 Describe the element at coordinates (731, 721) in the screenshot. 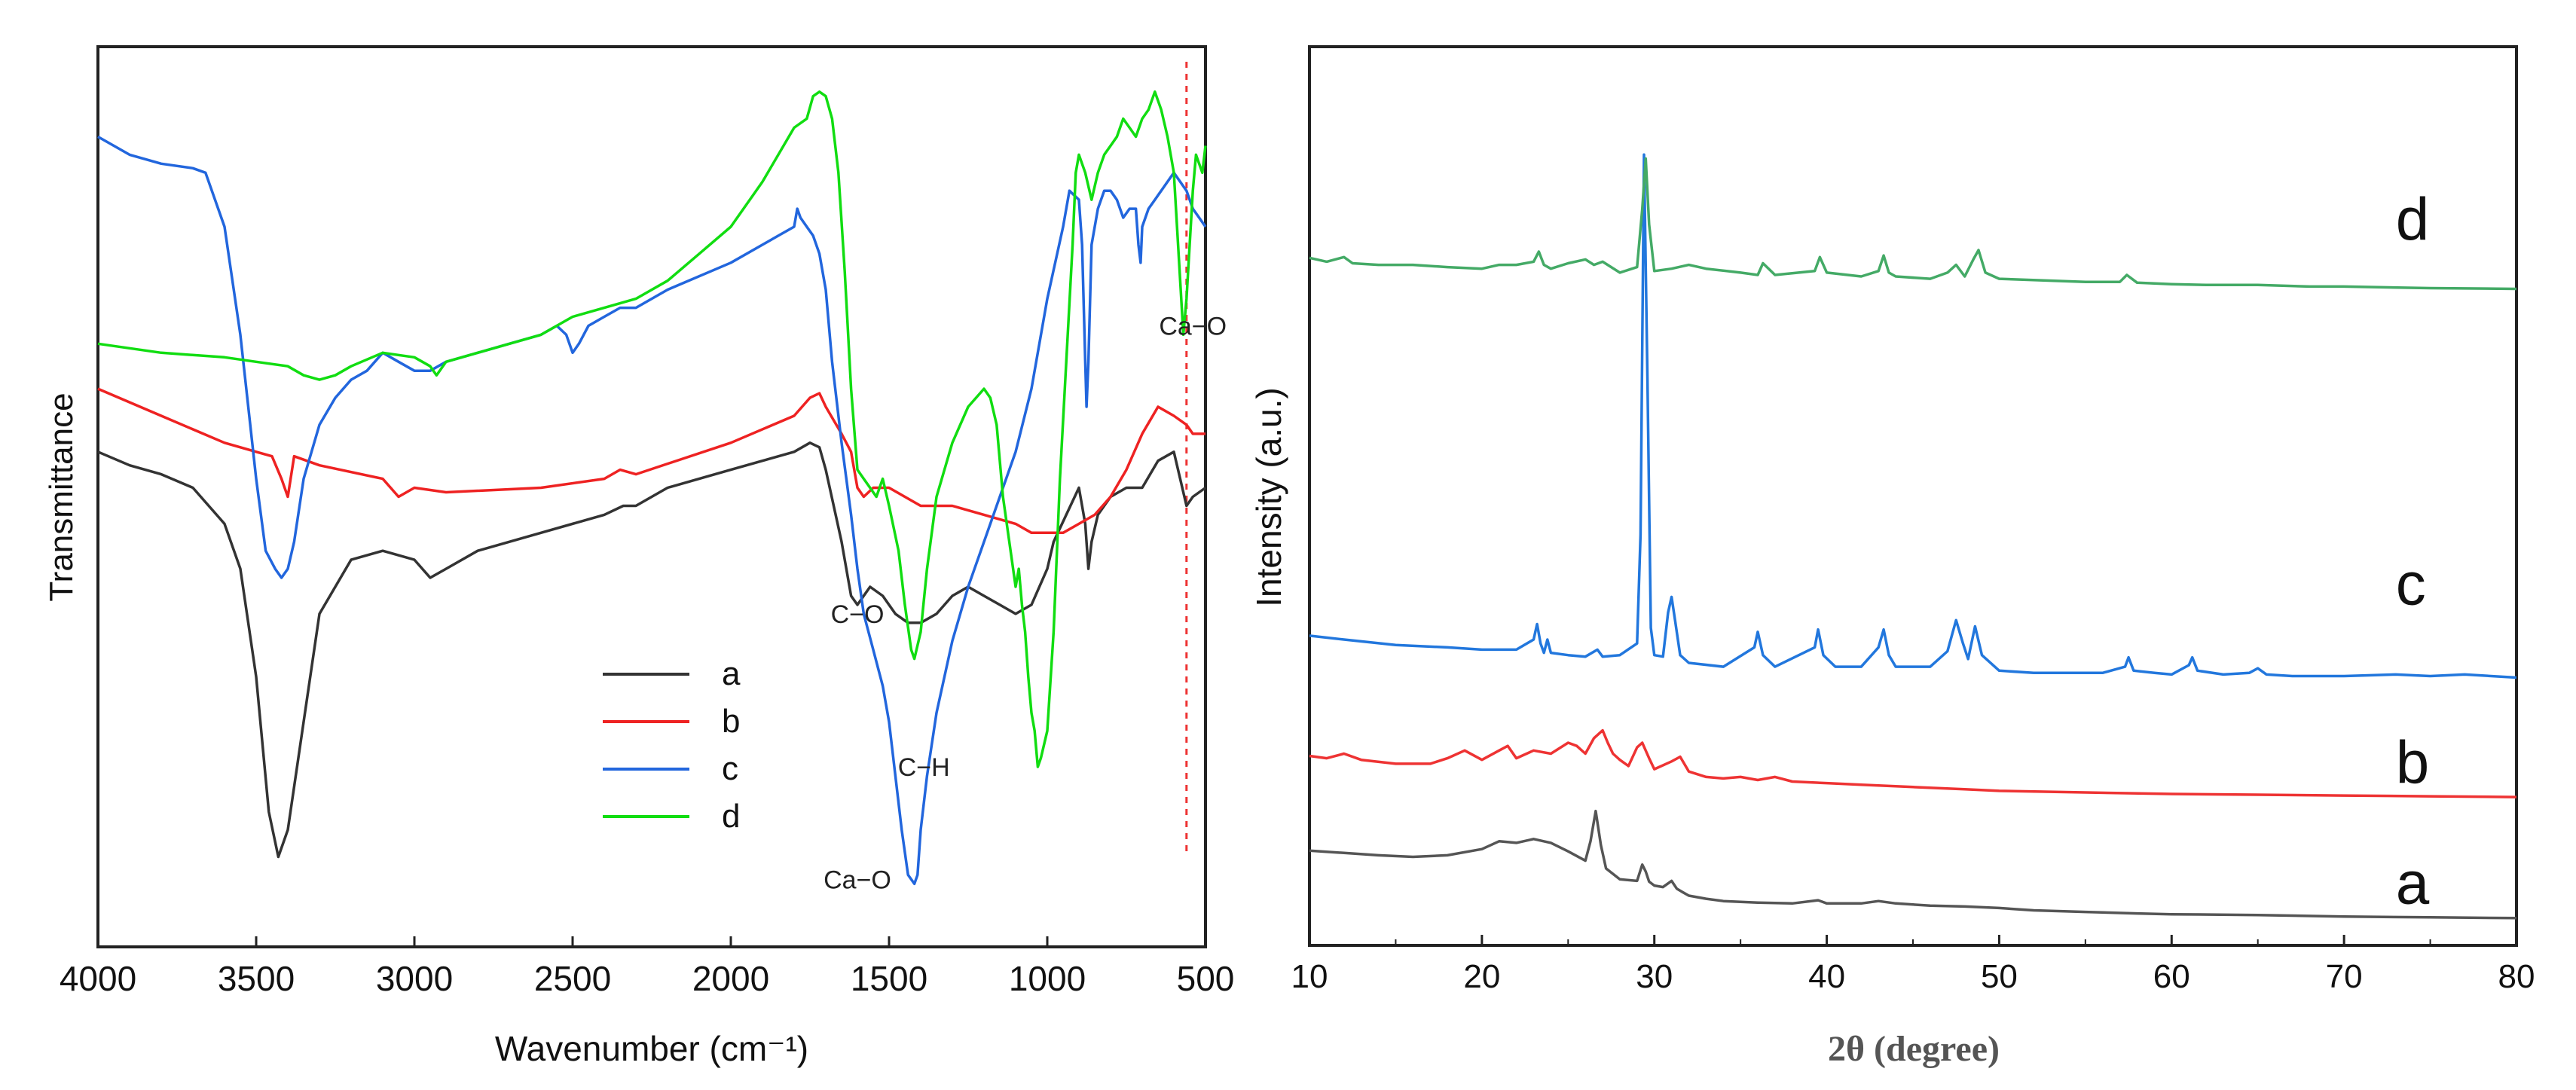

I see `ftir-legend-label-b: b` at that location.